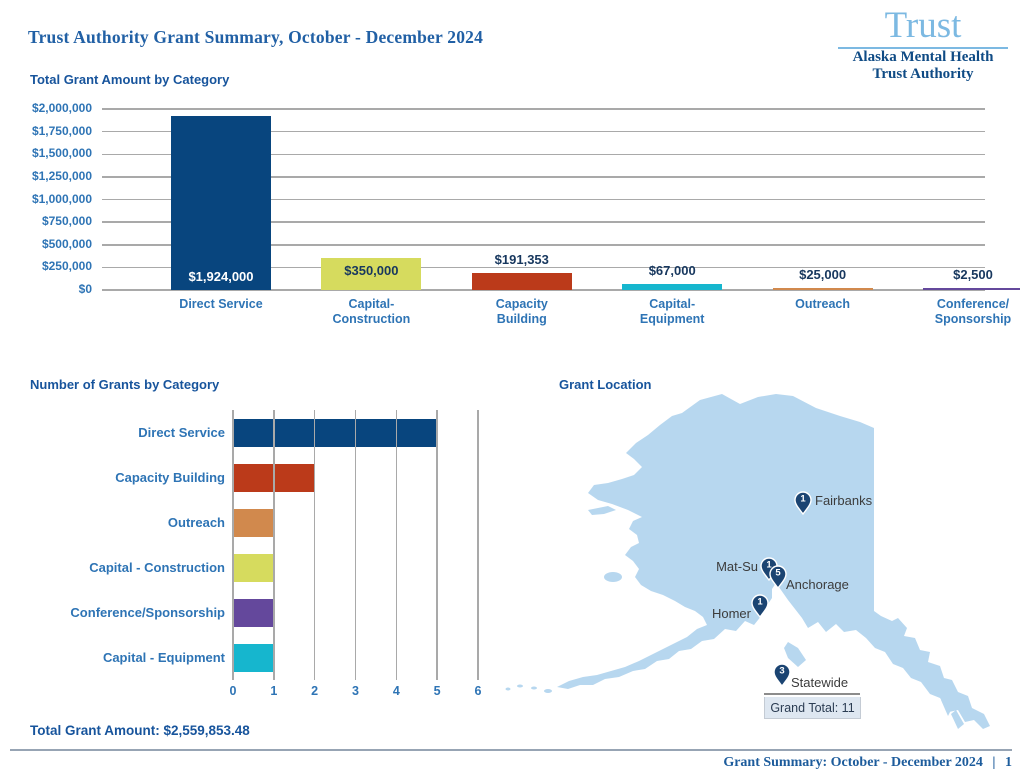  I want to click on map-pin-statewide: 3 Statewide, so click(810, 676).